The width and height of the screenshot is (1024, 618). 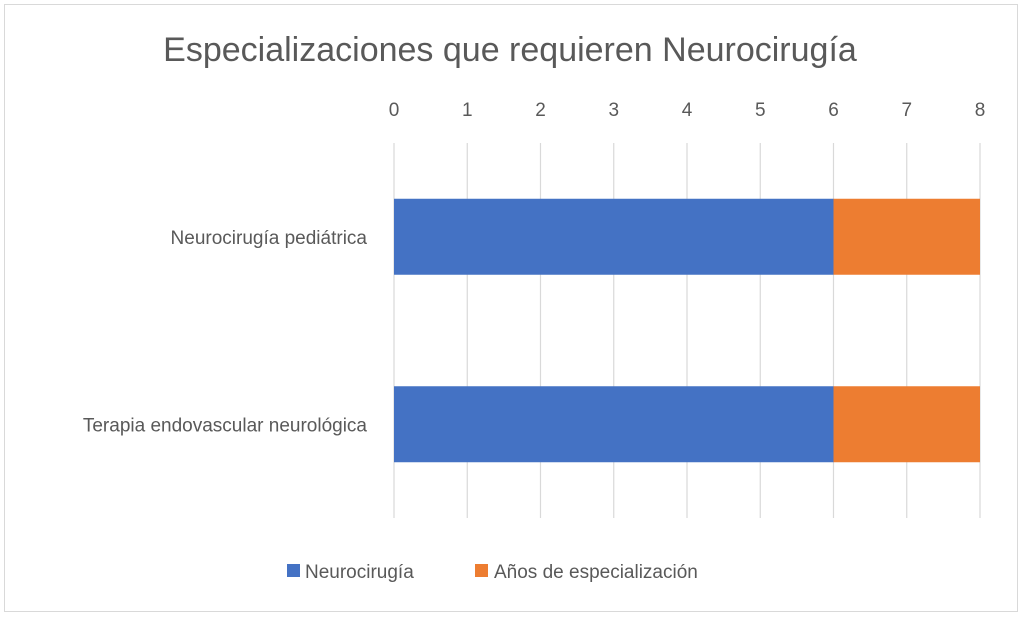 I want to click on legend-label: Neurocirugía, so click(x=359, y=572).